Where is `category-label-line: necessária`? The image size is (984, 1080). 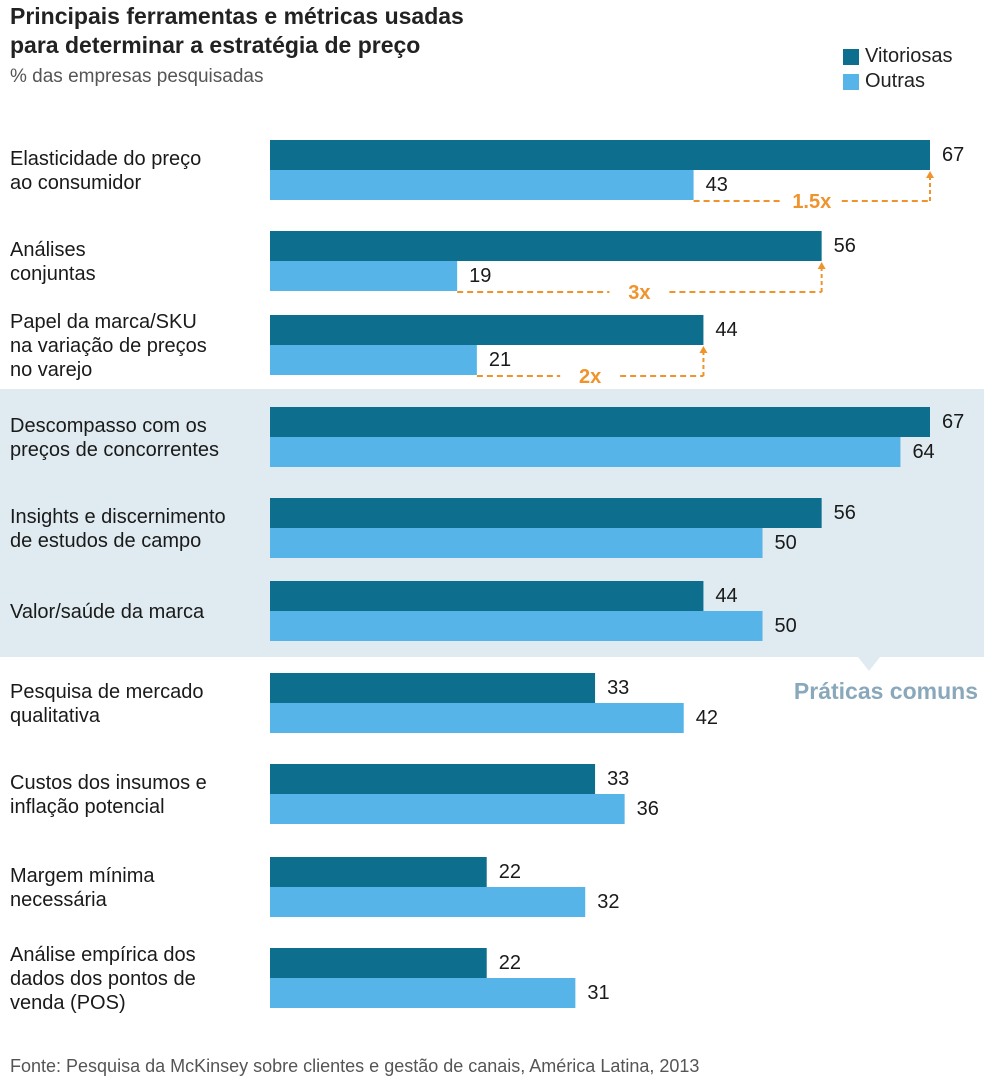 category-label-line: necessária is located at coordinates (59, 900).